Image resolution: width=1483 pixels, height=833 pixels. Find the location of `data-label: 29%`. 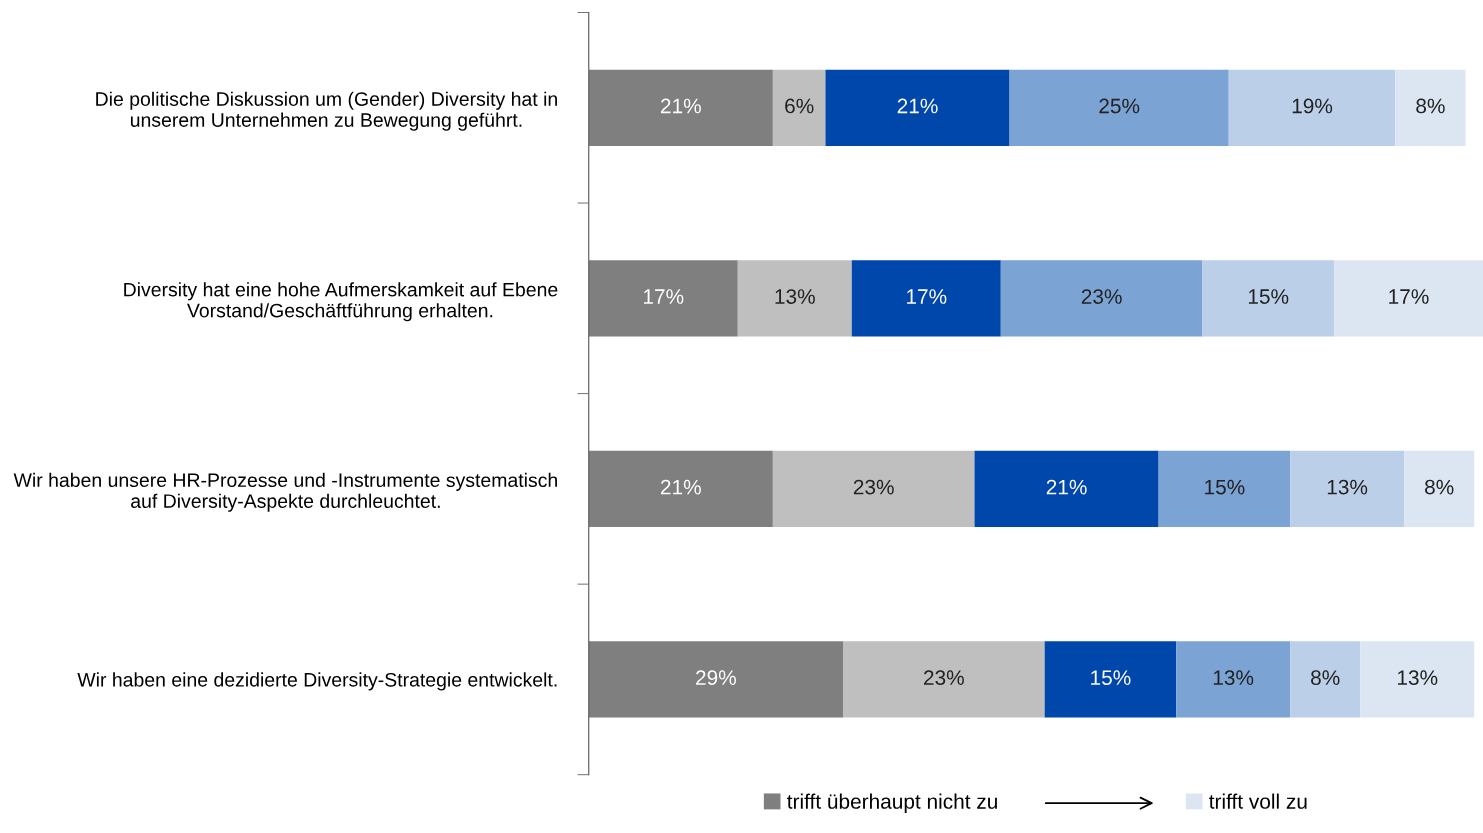

data-label: 29% is located at coordinates (716, 678).